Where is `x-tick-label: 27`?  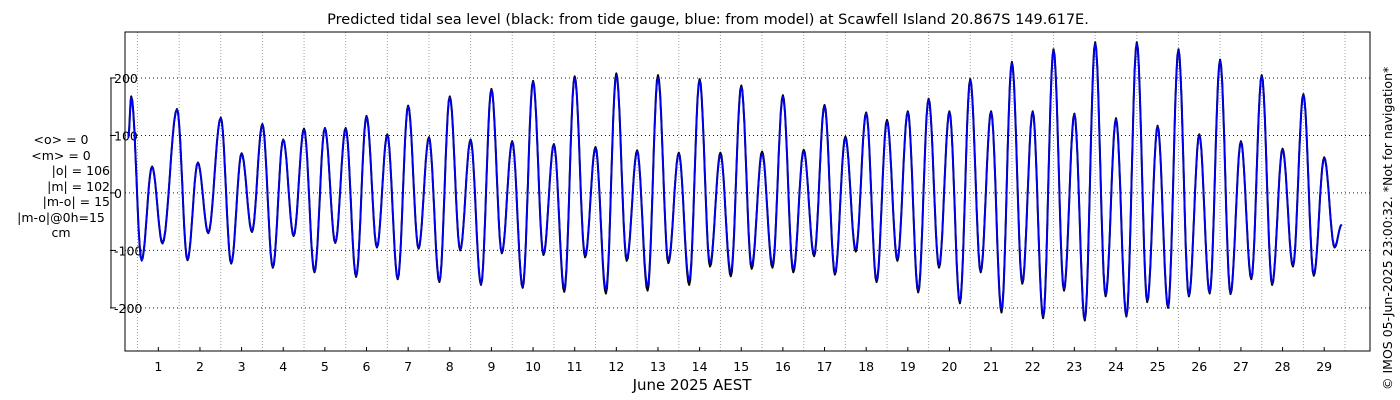
x-tick-label: 27 is located at coordinates (1241, 366).